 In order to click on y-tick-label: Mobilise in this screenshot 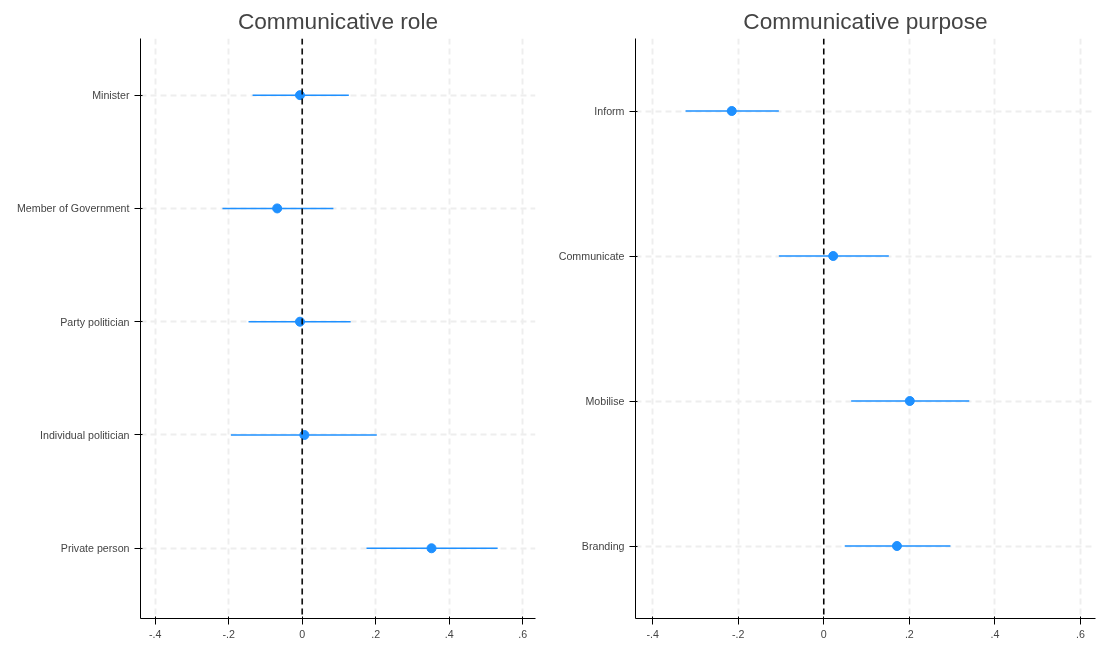, I will do `click(605, 401)`.